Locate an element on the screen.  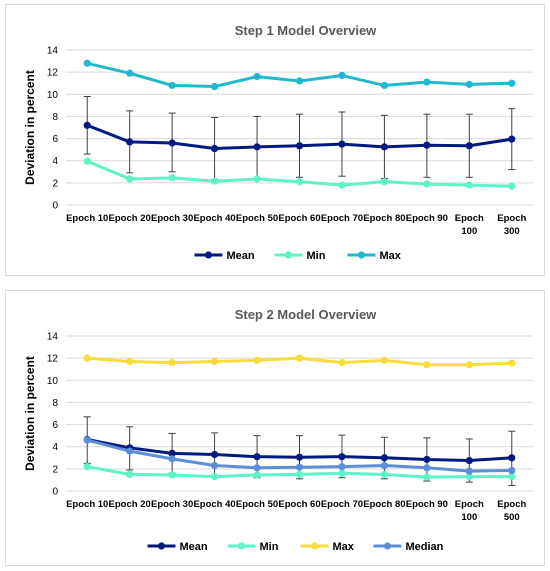
chart0-x-tick-label: Epoch 20 is located at coordinates (130, 218).